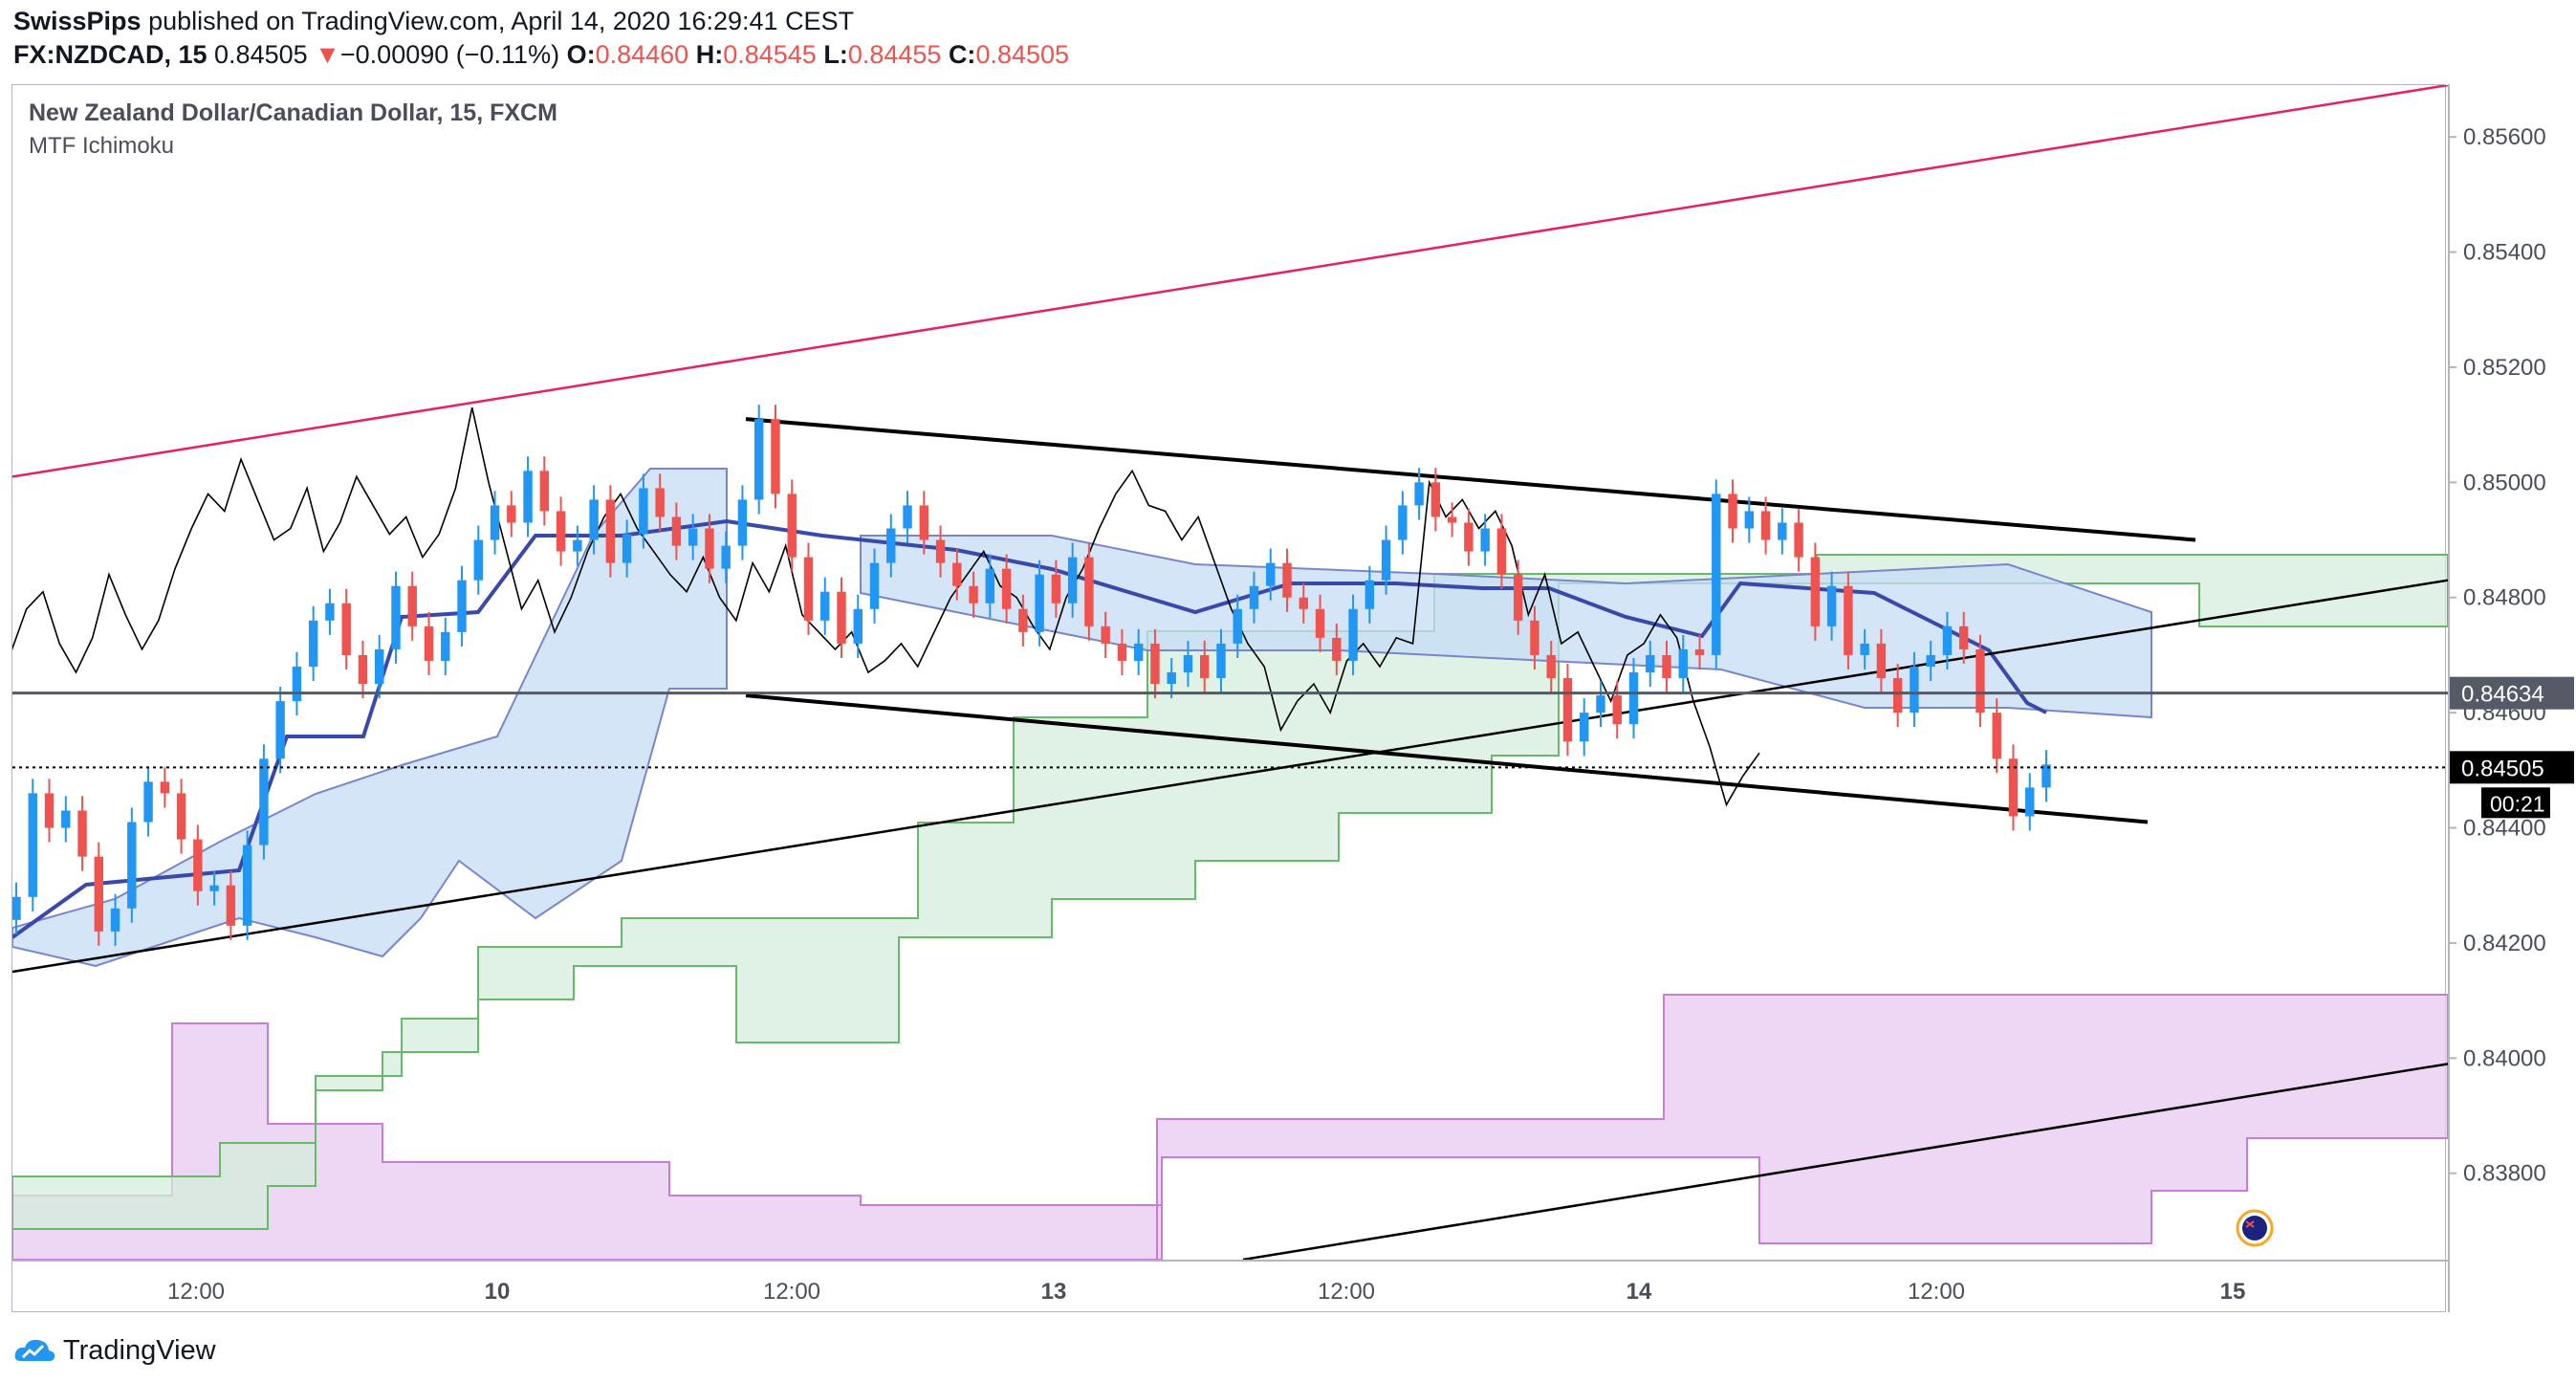 Image resolution: width=2576 pixels, height=1383 pixels. What do you see at coordinates (2504, 483) in the screenshot?
I see `y-tick-label: 0.85000` at bounding box center [2504, 483].